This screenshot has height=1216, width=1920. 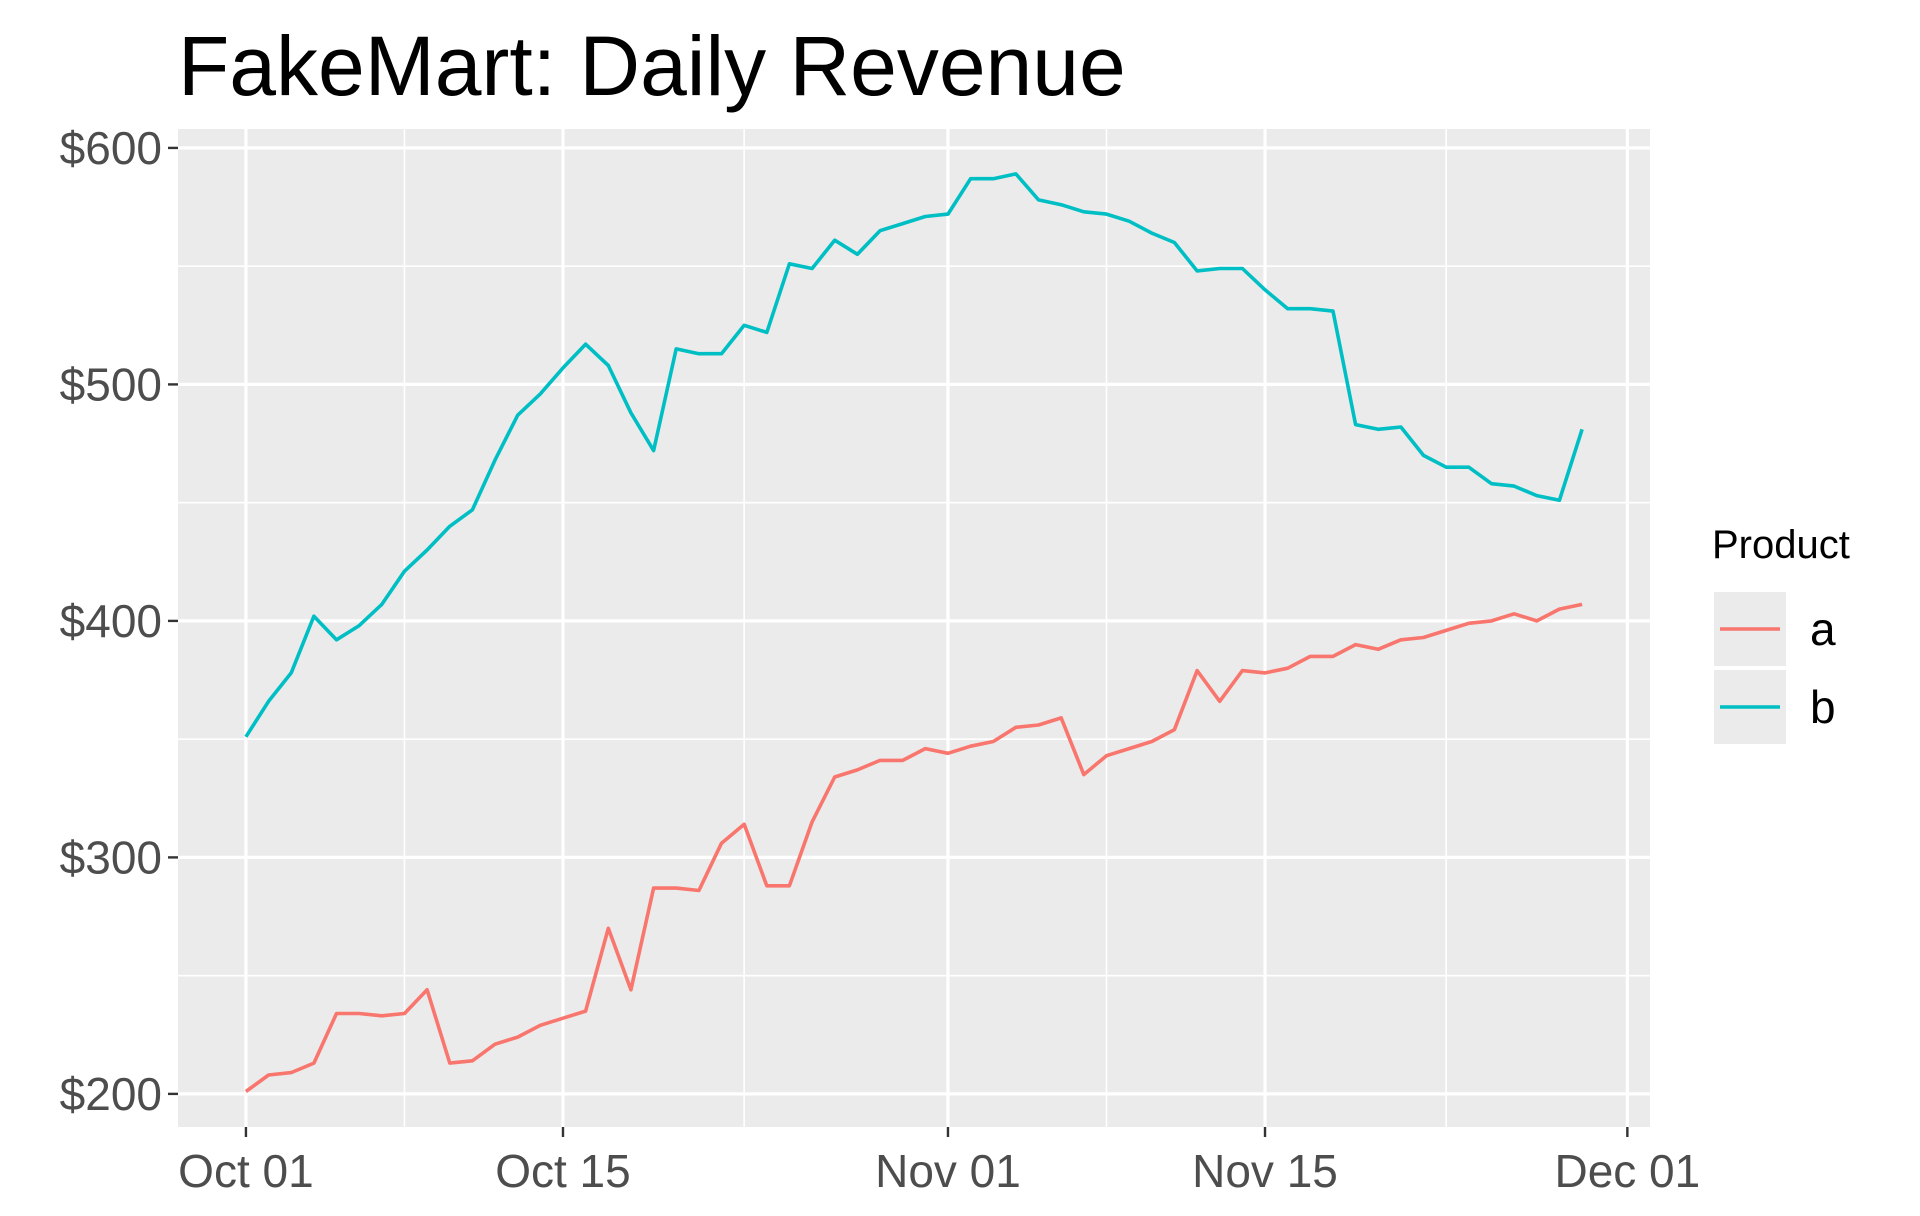 What do you see at coordinates (1265, 1171) in the screenshot?
I see `x-tick-label: Nov 15` at bounding box center [1265, 1171].